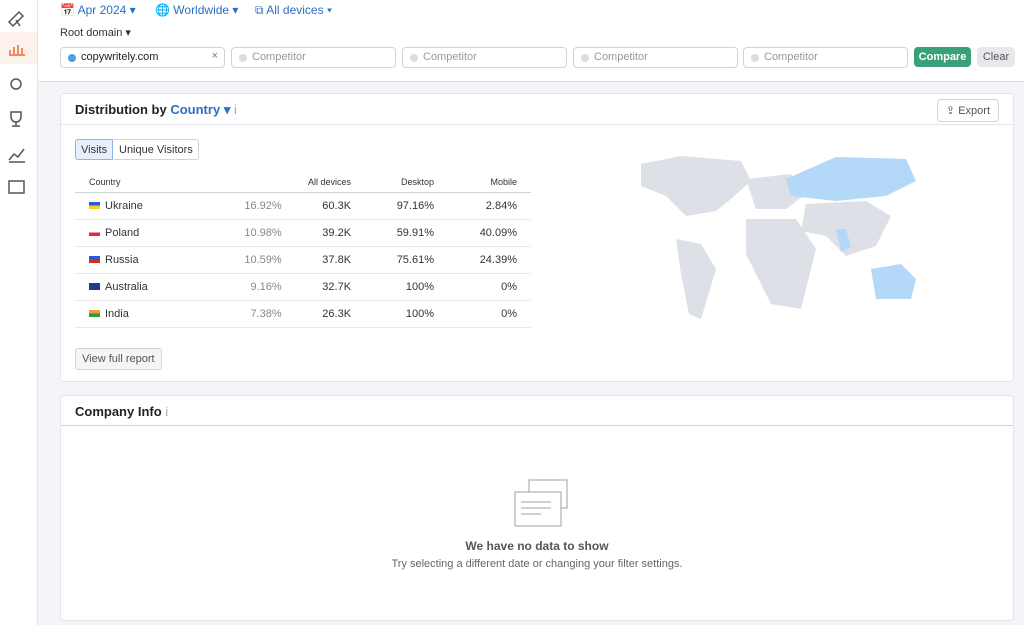  What do you see at coordinates (144, 233) in the screenshot?
I see `country-cell: Poland` at bounding box center [144, 233].